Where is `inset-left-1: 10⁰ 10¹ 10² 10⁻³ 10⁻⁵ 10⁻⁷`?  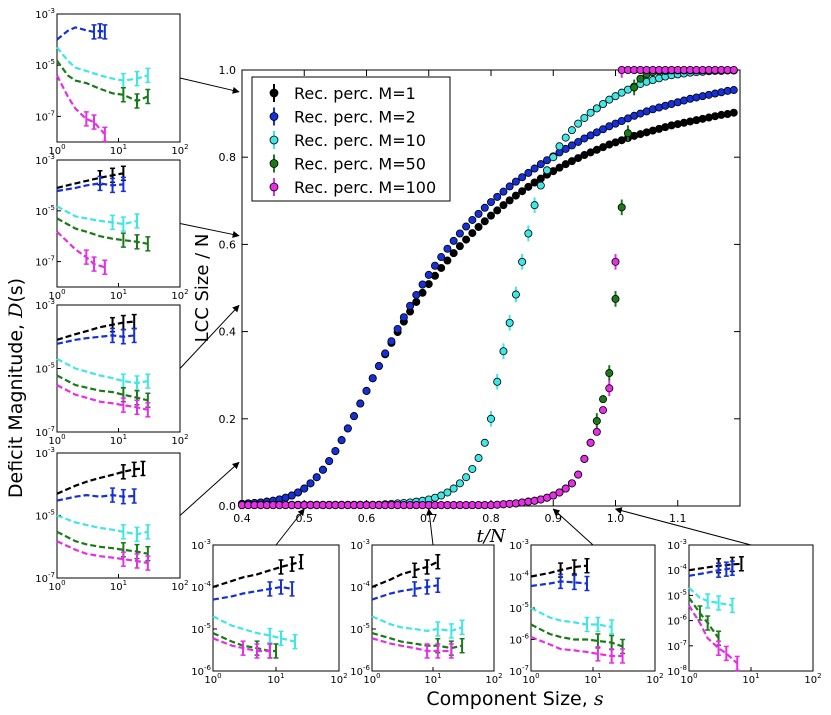 inset-left-1: 10⁰ 10¹ 10² 10⁻³ 10⁻⁵ 10⁻⁷ is located at coordinates (111, 82).